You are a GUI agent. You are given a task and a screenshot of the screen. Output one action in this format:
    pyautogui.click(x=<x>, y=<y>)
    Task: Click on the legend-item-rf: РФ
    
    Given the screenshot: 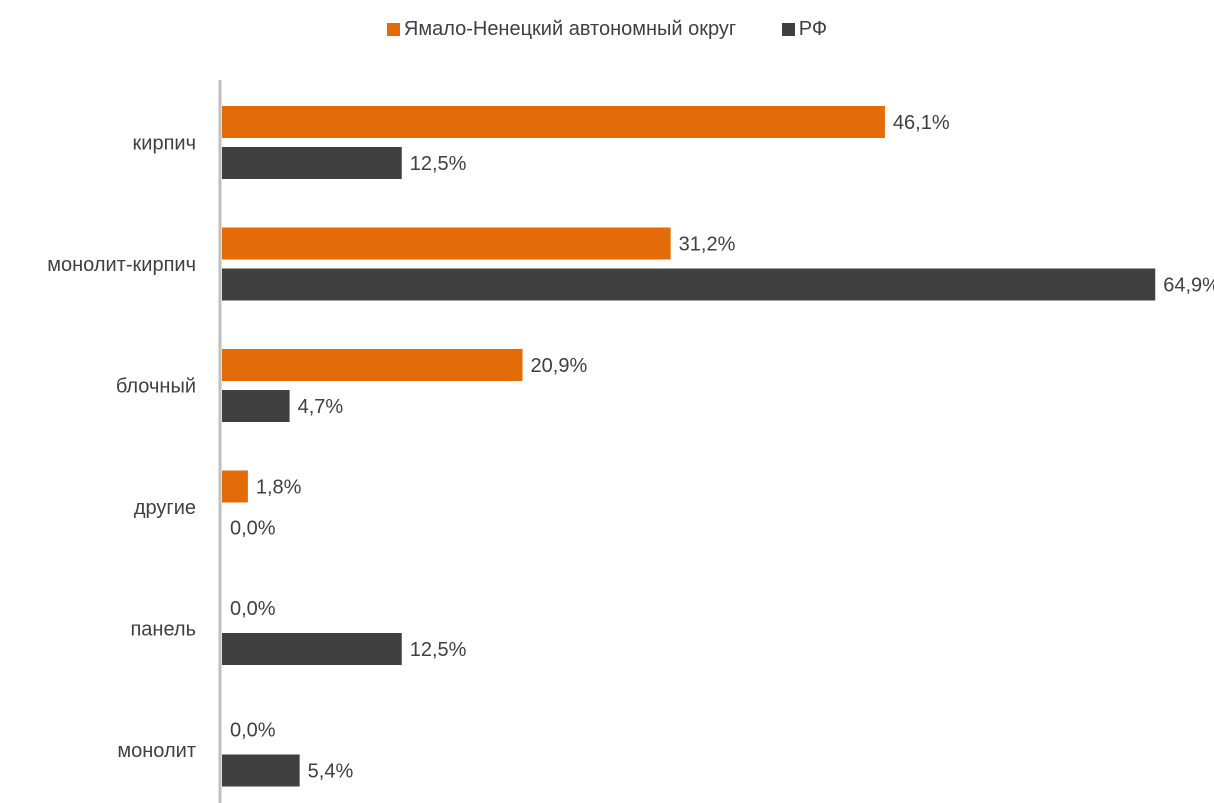 What is the action you would take?
    pyautogui.click(x=804, y=29)
    